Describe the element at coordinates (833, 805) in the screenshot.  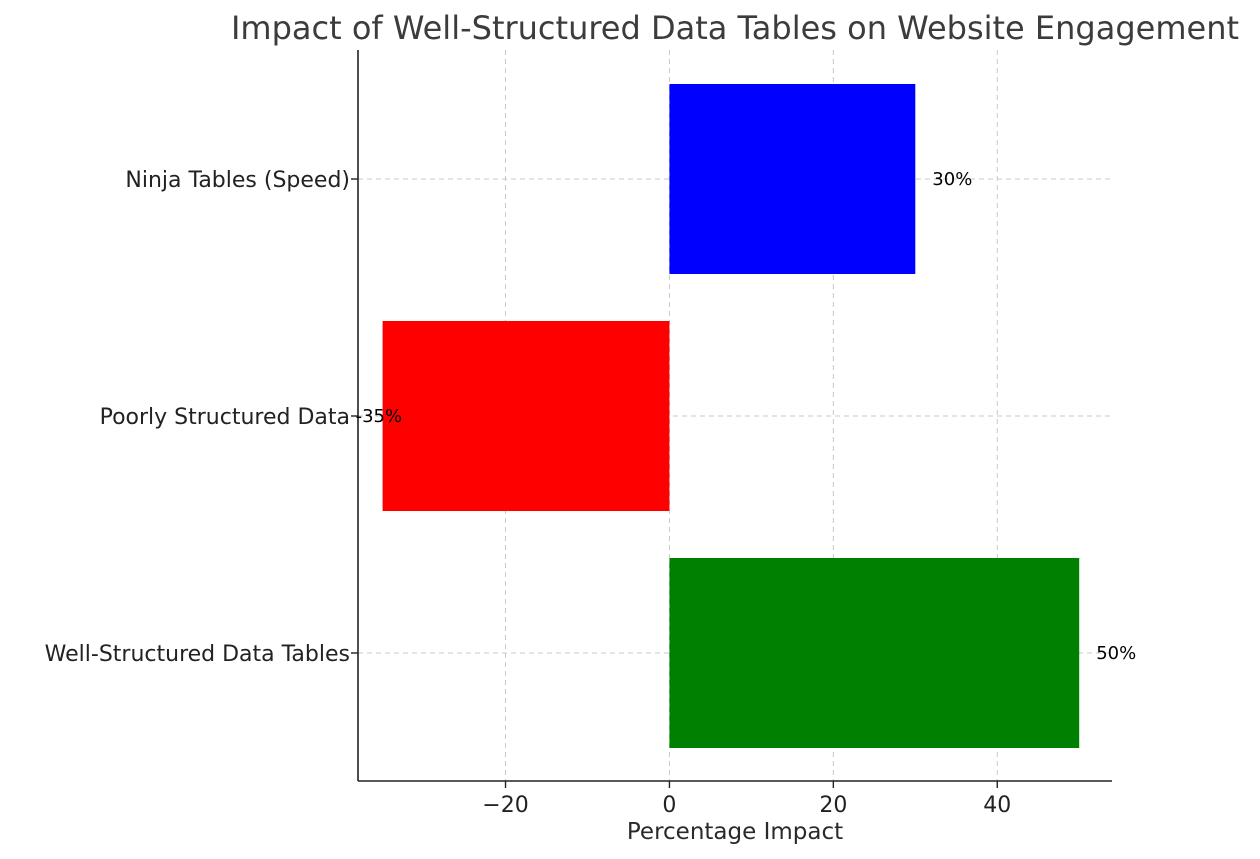
I see `x-tick-label: 20` at that location.